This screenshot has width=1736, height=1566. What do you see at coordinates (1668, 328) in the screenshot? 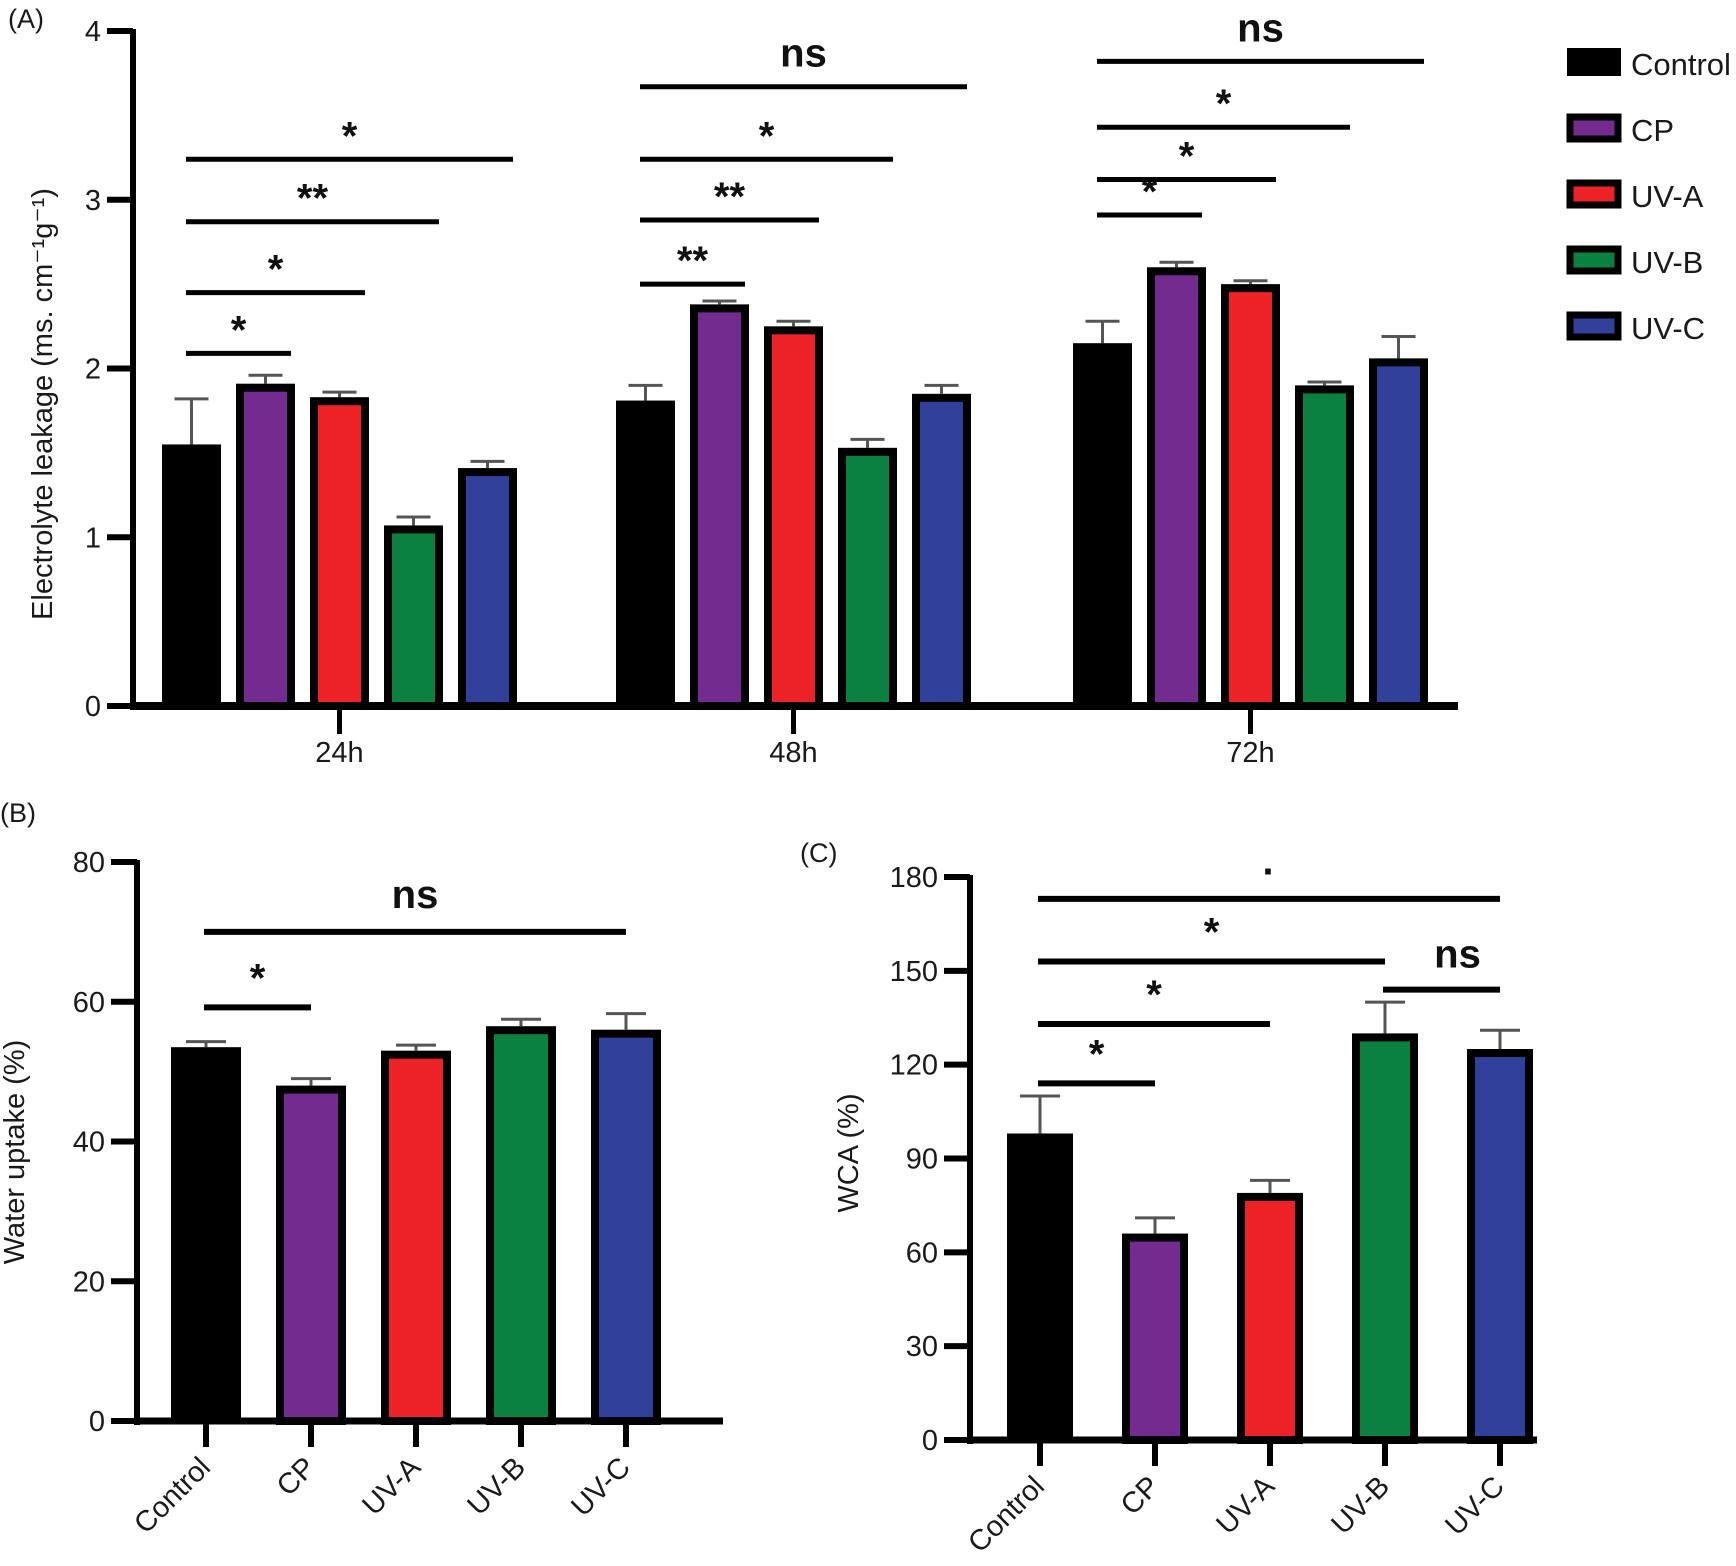
I see `legend-label-uv-c: UV-C` at bounding box center [1668, 328].